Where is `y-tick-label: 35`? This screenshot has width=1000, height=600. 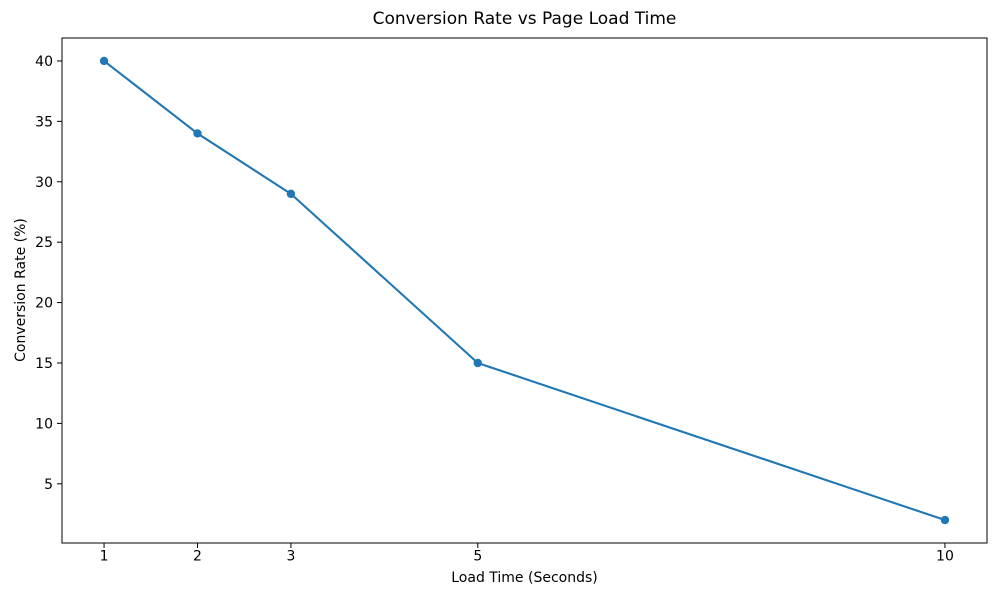
y-tick-label: 35 is located at coordinates (44, 122).